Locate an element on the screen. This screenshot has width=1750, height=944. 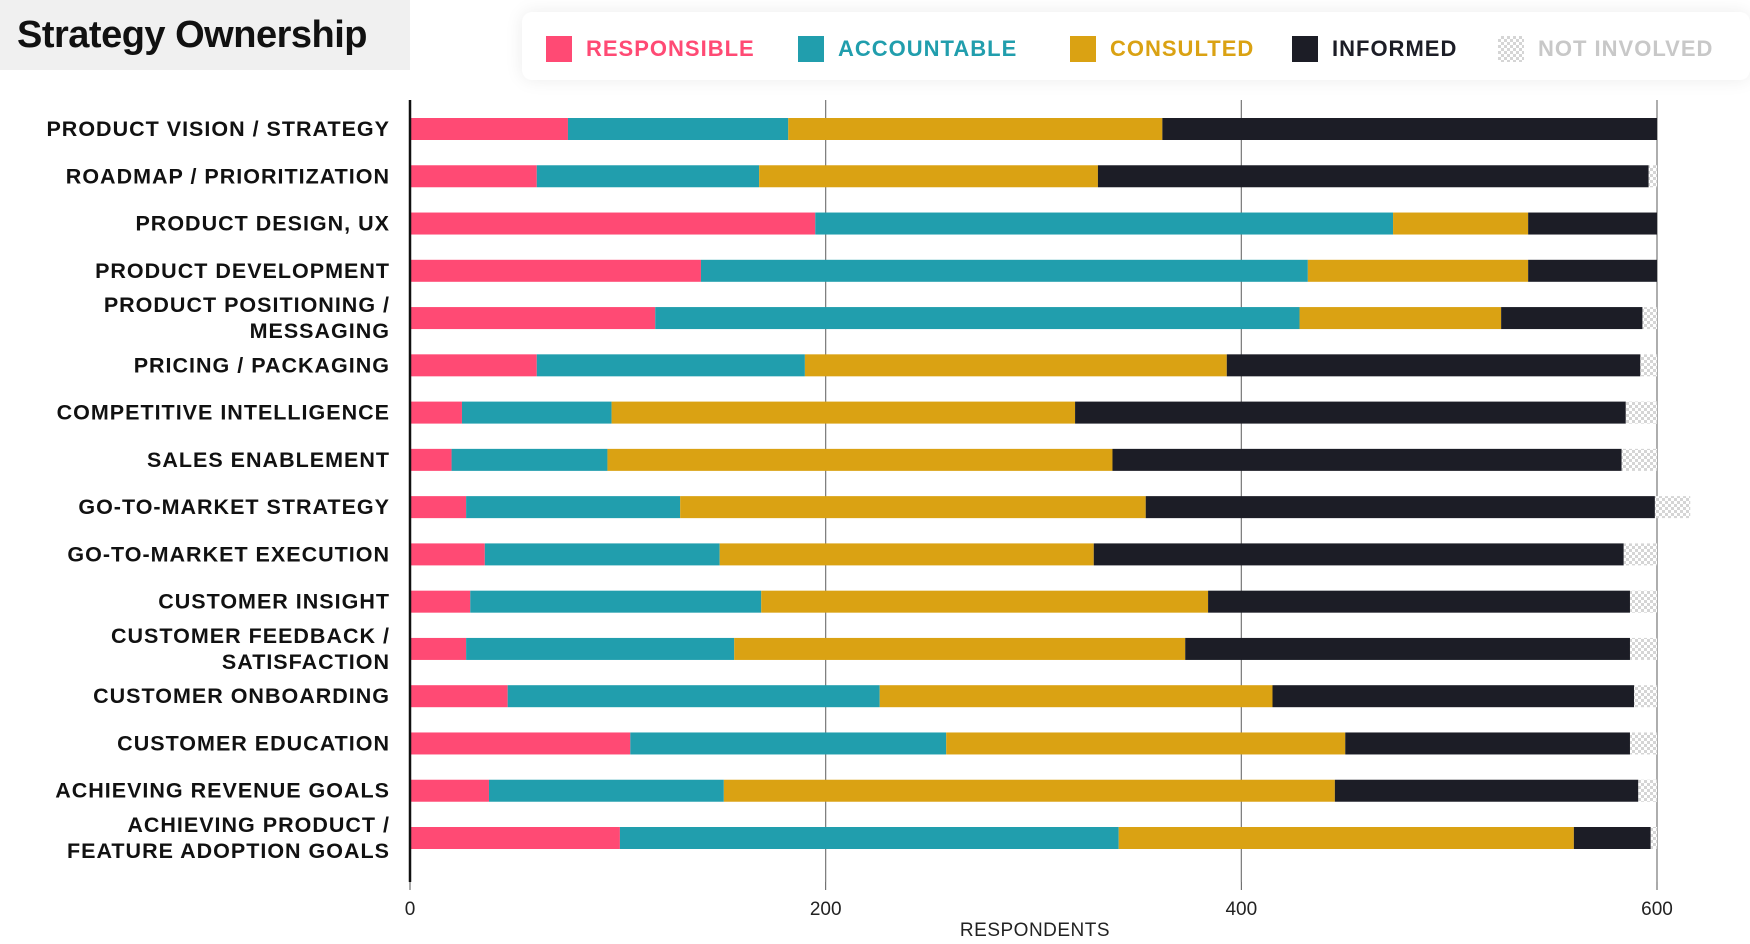
category-label: ACHIEVING REVENUE GOALS is located at coordinates (222, 791).